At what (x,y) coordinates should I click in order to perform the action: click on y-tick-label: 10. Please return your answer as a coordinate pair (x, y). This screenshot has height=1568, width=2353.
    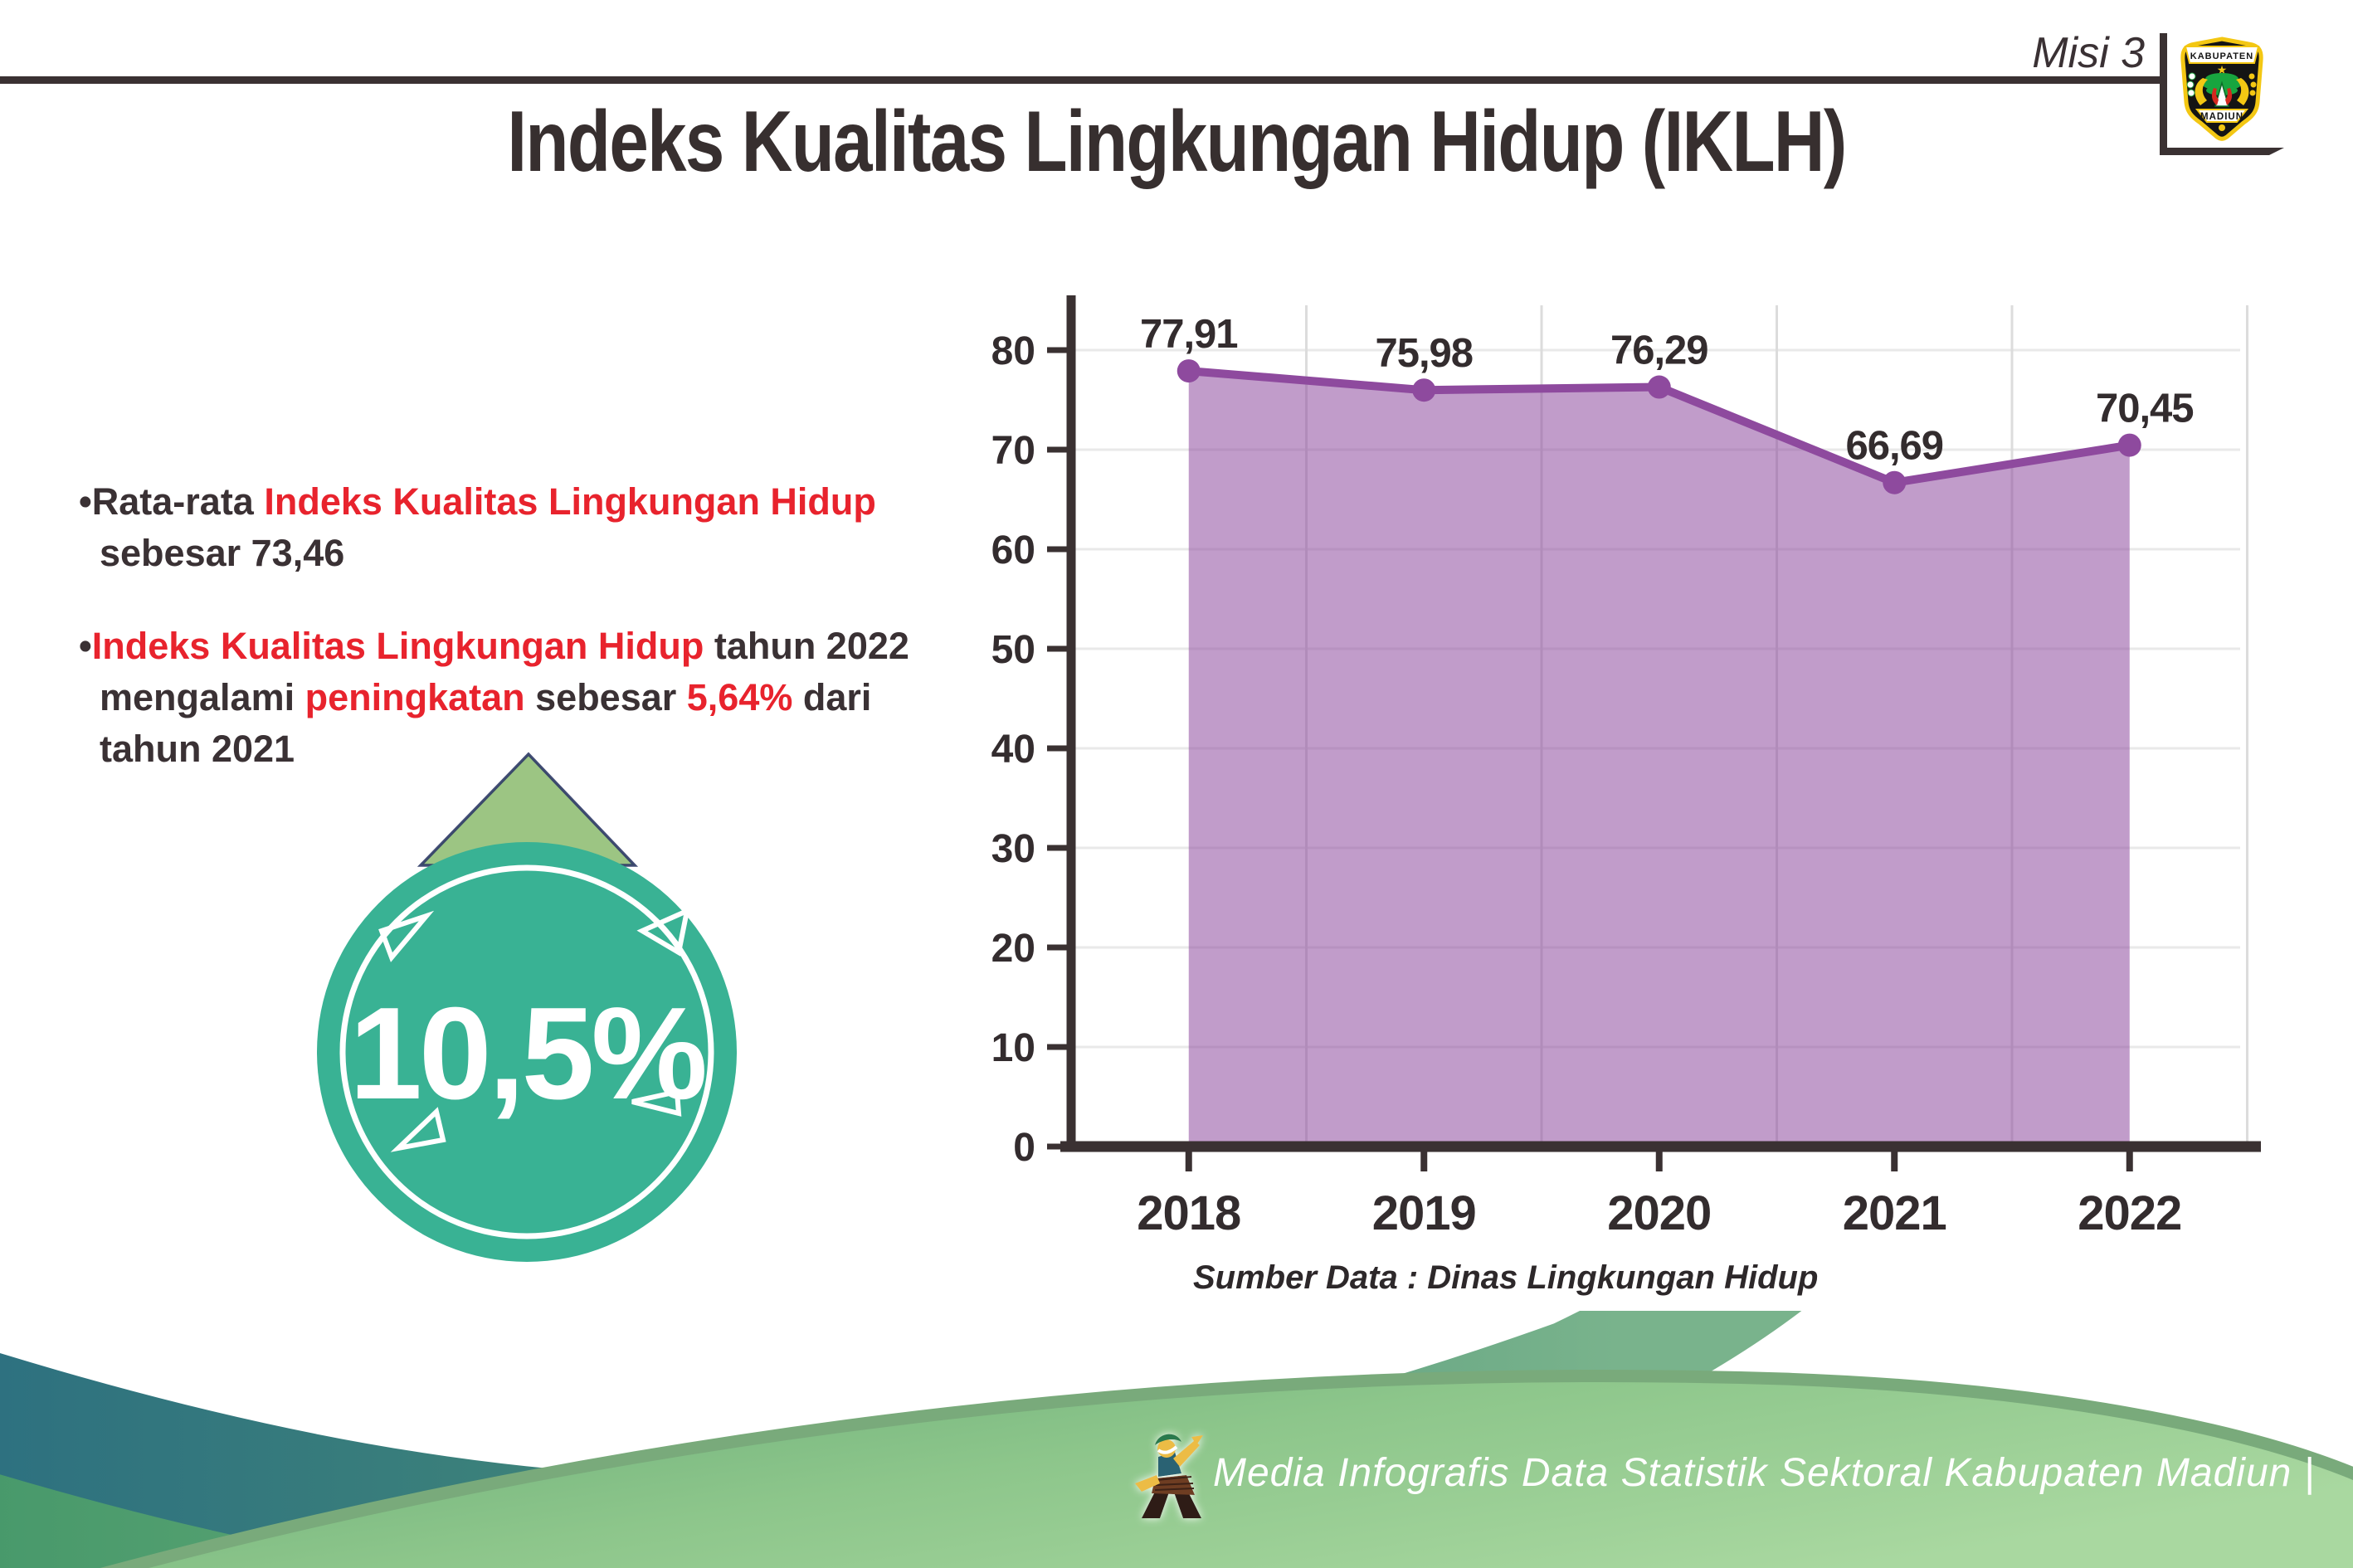
    Looking at the image, I should click on (1013, 1048).